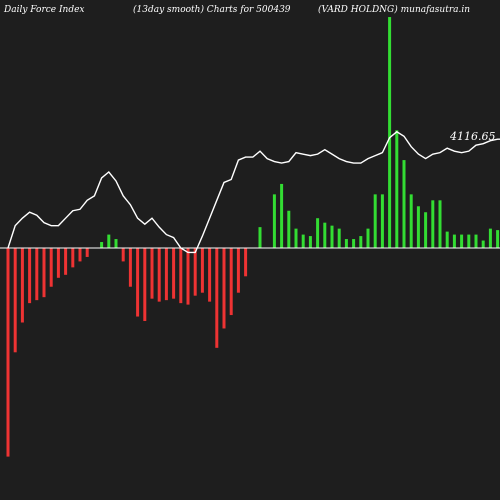  I want to click on chart-header-center: (13day smooth) Charts for 500439, so click(212, 9).